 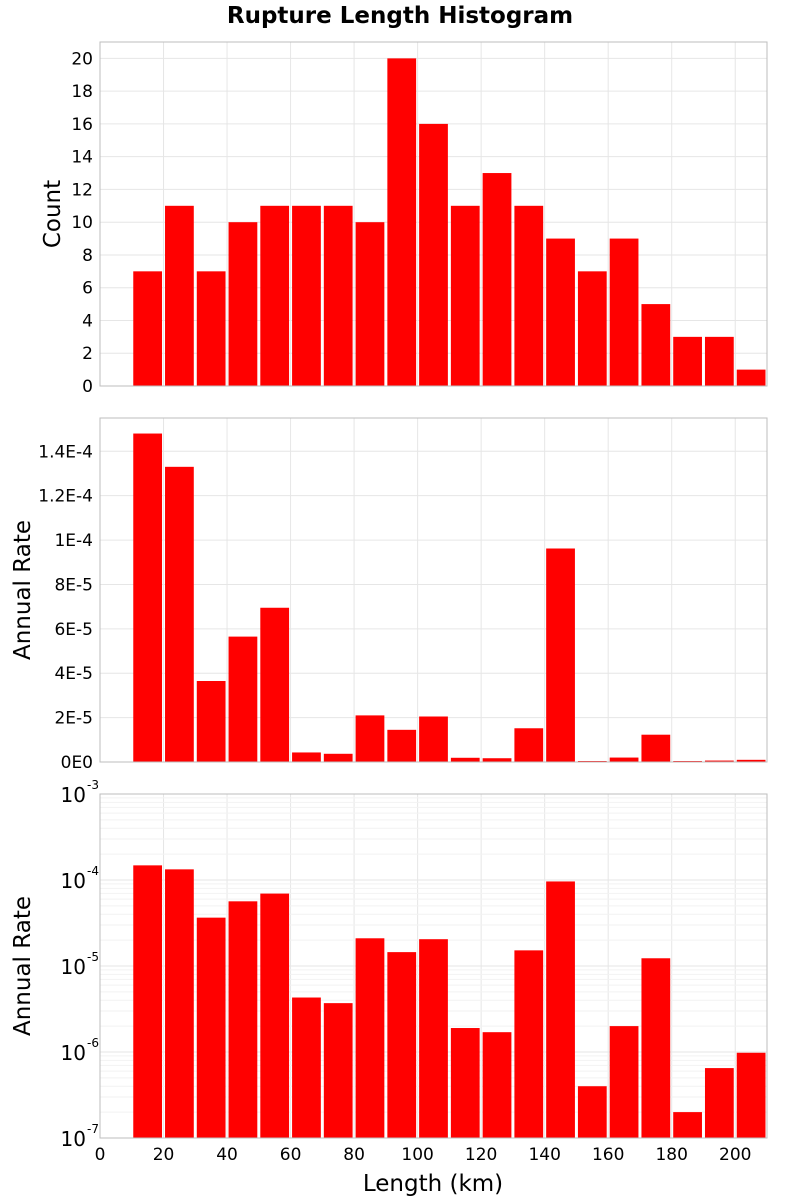 I want to click on y-tick-exponent: -7, so click(x=93, y=1129).